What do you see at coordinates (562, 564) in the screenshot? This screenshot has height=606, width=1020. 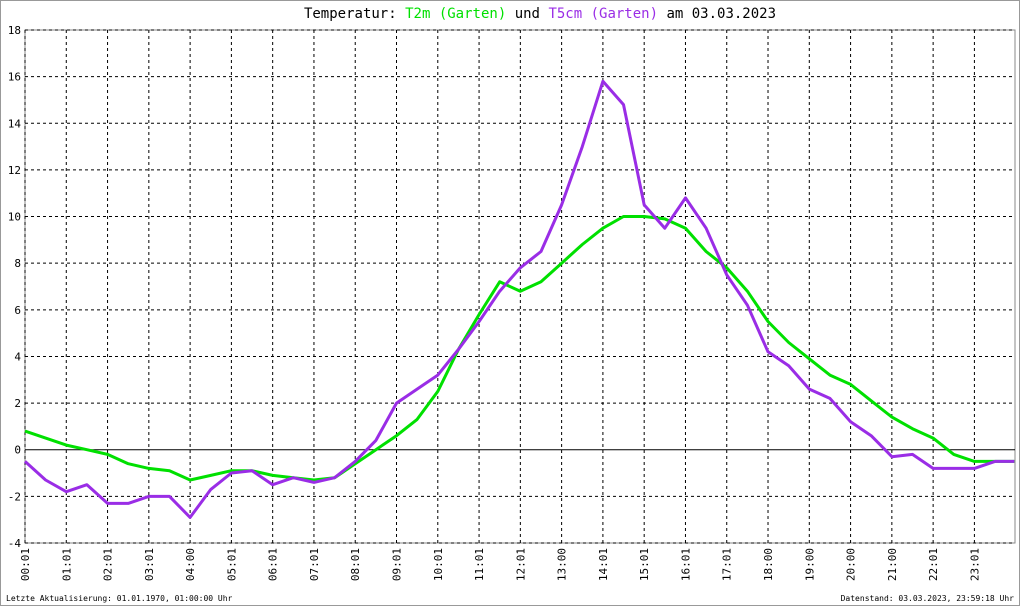 I see `x-tick-label: 13:00` at bounding box center [562, 564].